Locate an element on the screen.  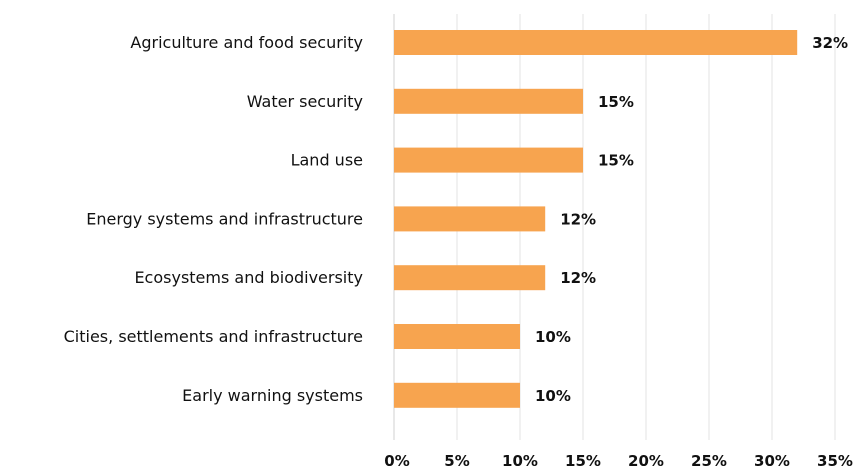
x-tick-label: 35% is located at coordinates (835, 461).